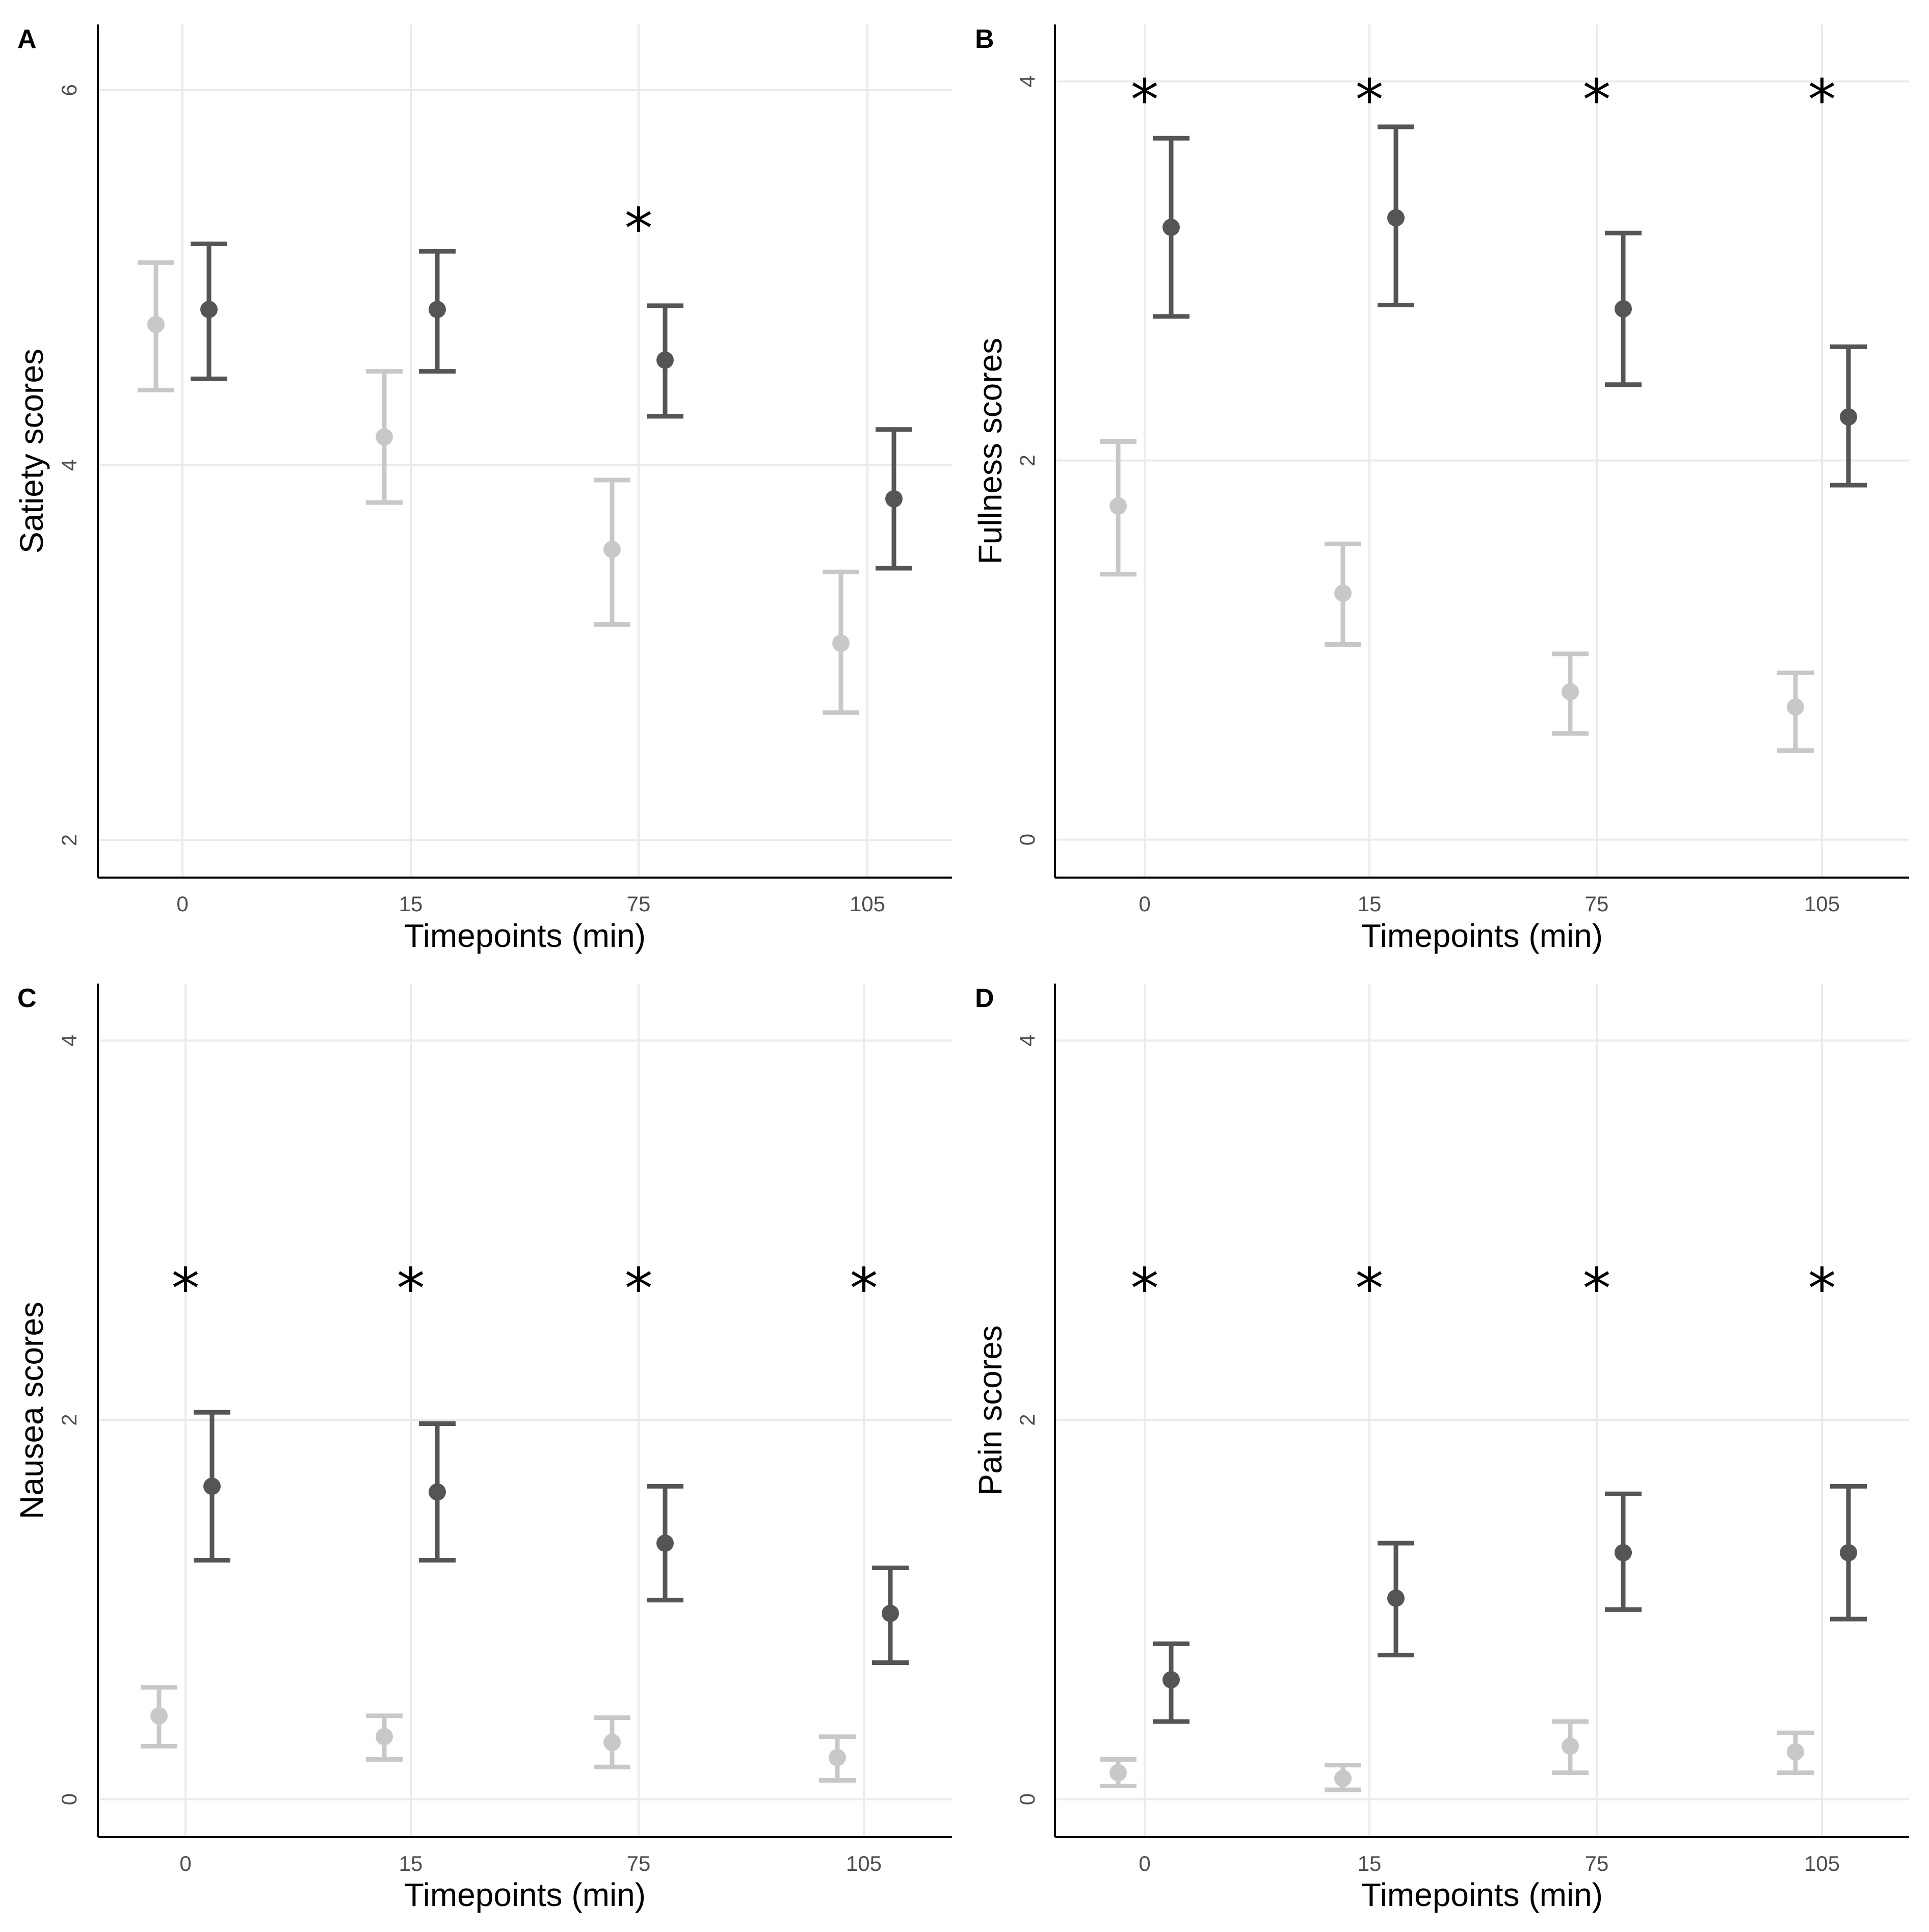 The image size is (1929, 1932). What do you see at coordinates (27, 39) in the screenshot?
I see `panel-label: A` at bounding box center [27, 39].